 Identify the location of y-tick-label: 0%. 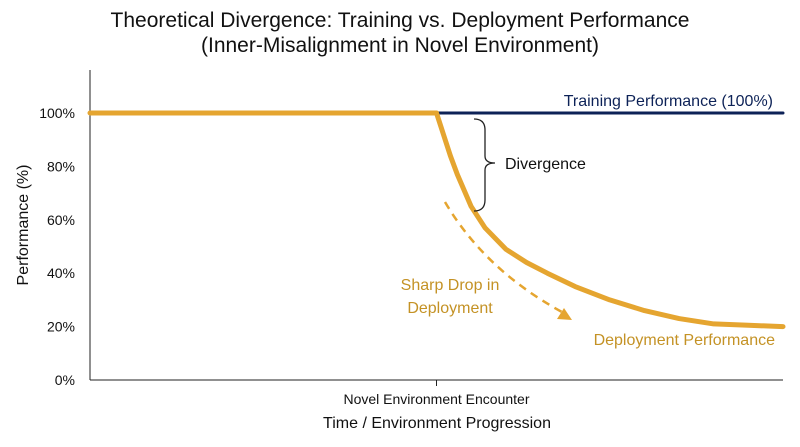
(65, 380).